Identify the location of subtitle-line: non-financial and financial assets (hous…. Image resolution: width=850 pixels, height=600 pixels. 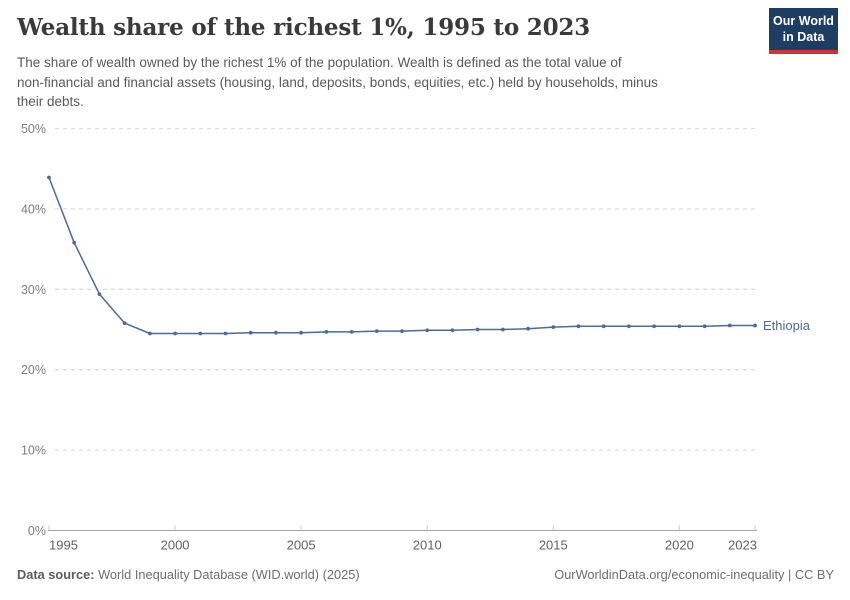
(337, 82).